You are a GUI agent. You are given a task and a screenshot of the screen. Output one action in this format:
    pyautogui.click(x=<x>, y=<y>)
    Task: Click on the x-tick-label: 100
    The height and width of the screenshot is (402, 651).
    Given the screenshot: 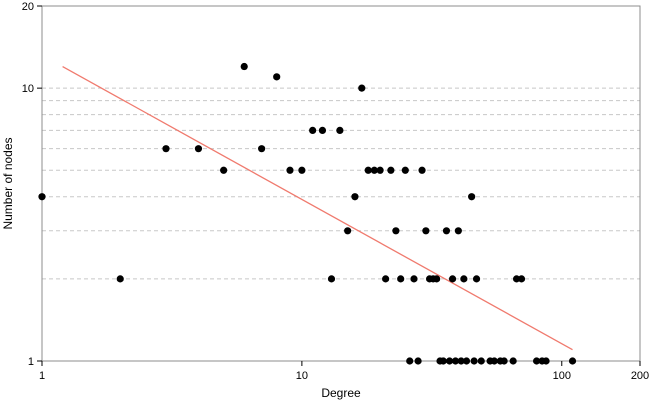 What is the action you would take?
    pyautogui.click(x=562, y=376)
    